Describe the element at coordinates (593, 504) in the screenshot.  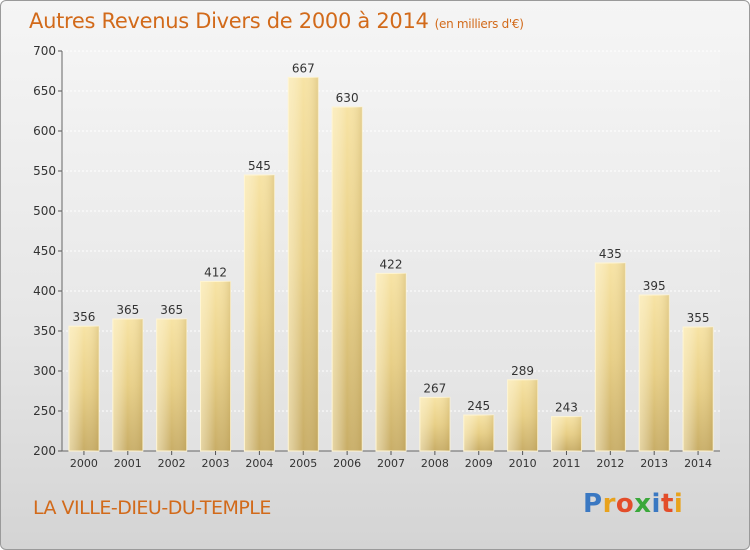
I see `logo-letter: P` at that location.